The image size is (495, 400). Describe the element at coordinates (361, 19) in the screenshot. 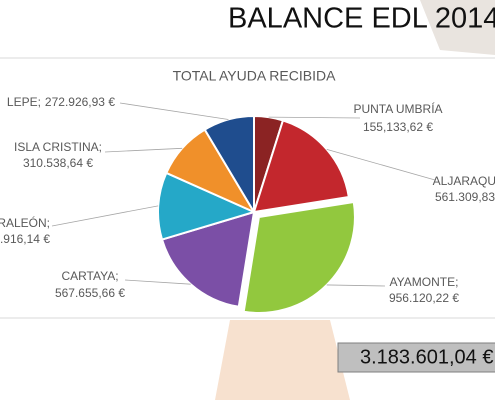

I see `slide-title: BALANCE EDL 2014-` at that location.